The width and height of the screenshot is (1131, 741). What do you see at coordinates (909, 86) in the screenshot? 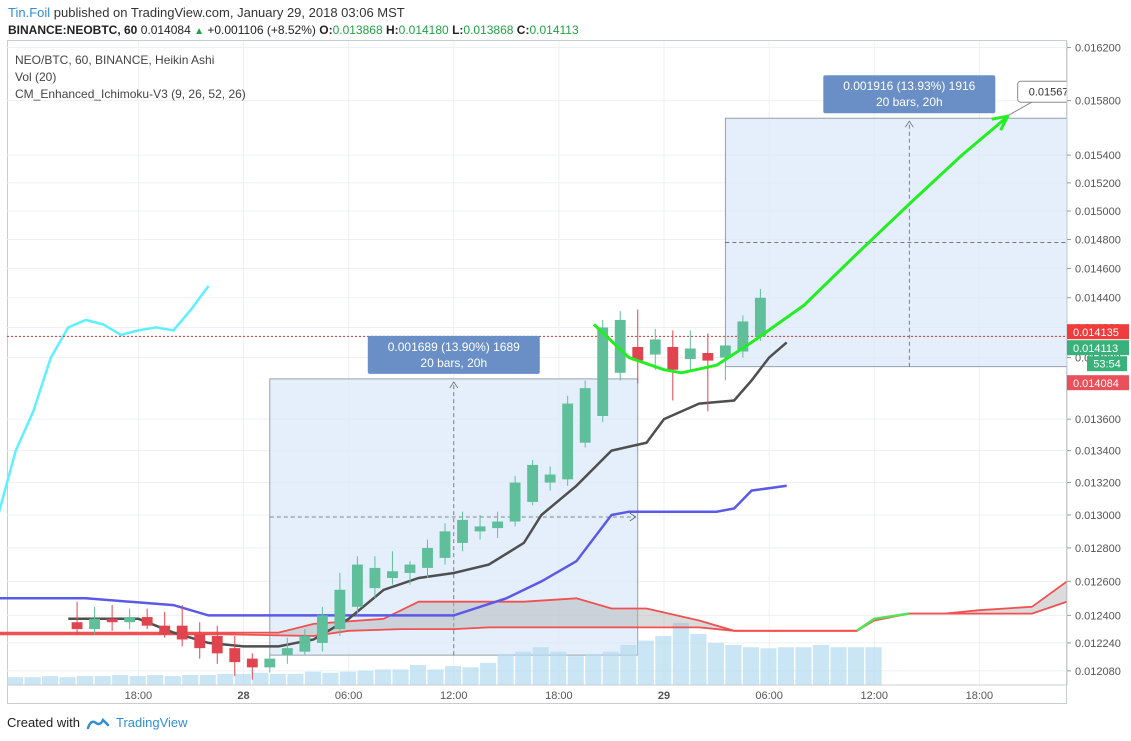
I see `measure-label-line1: 0.001916 (13.93%) 1916` at bounding box center [909, 86].